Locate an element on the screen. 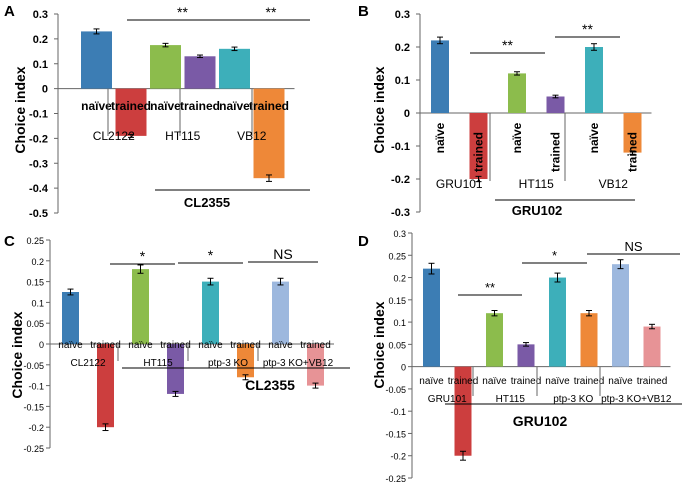 The height and width of the screenshot is (486, 685). panel-letter: A is located at coordinates (9, 11).